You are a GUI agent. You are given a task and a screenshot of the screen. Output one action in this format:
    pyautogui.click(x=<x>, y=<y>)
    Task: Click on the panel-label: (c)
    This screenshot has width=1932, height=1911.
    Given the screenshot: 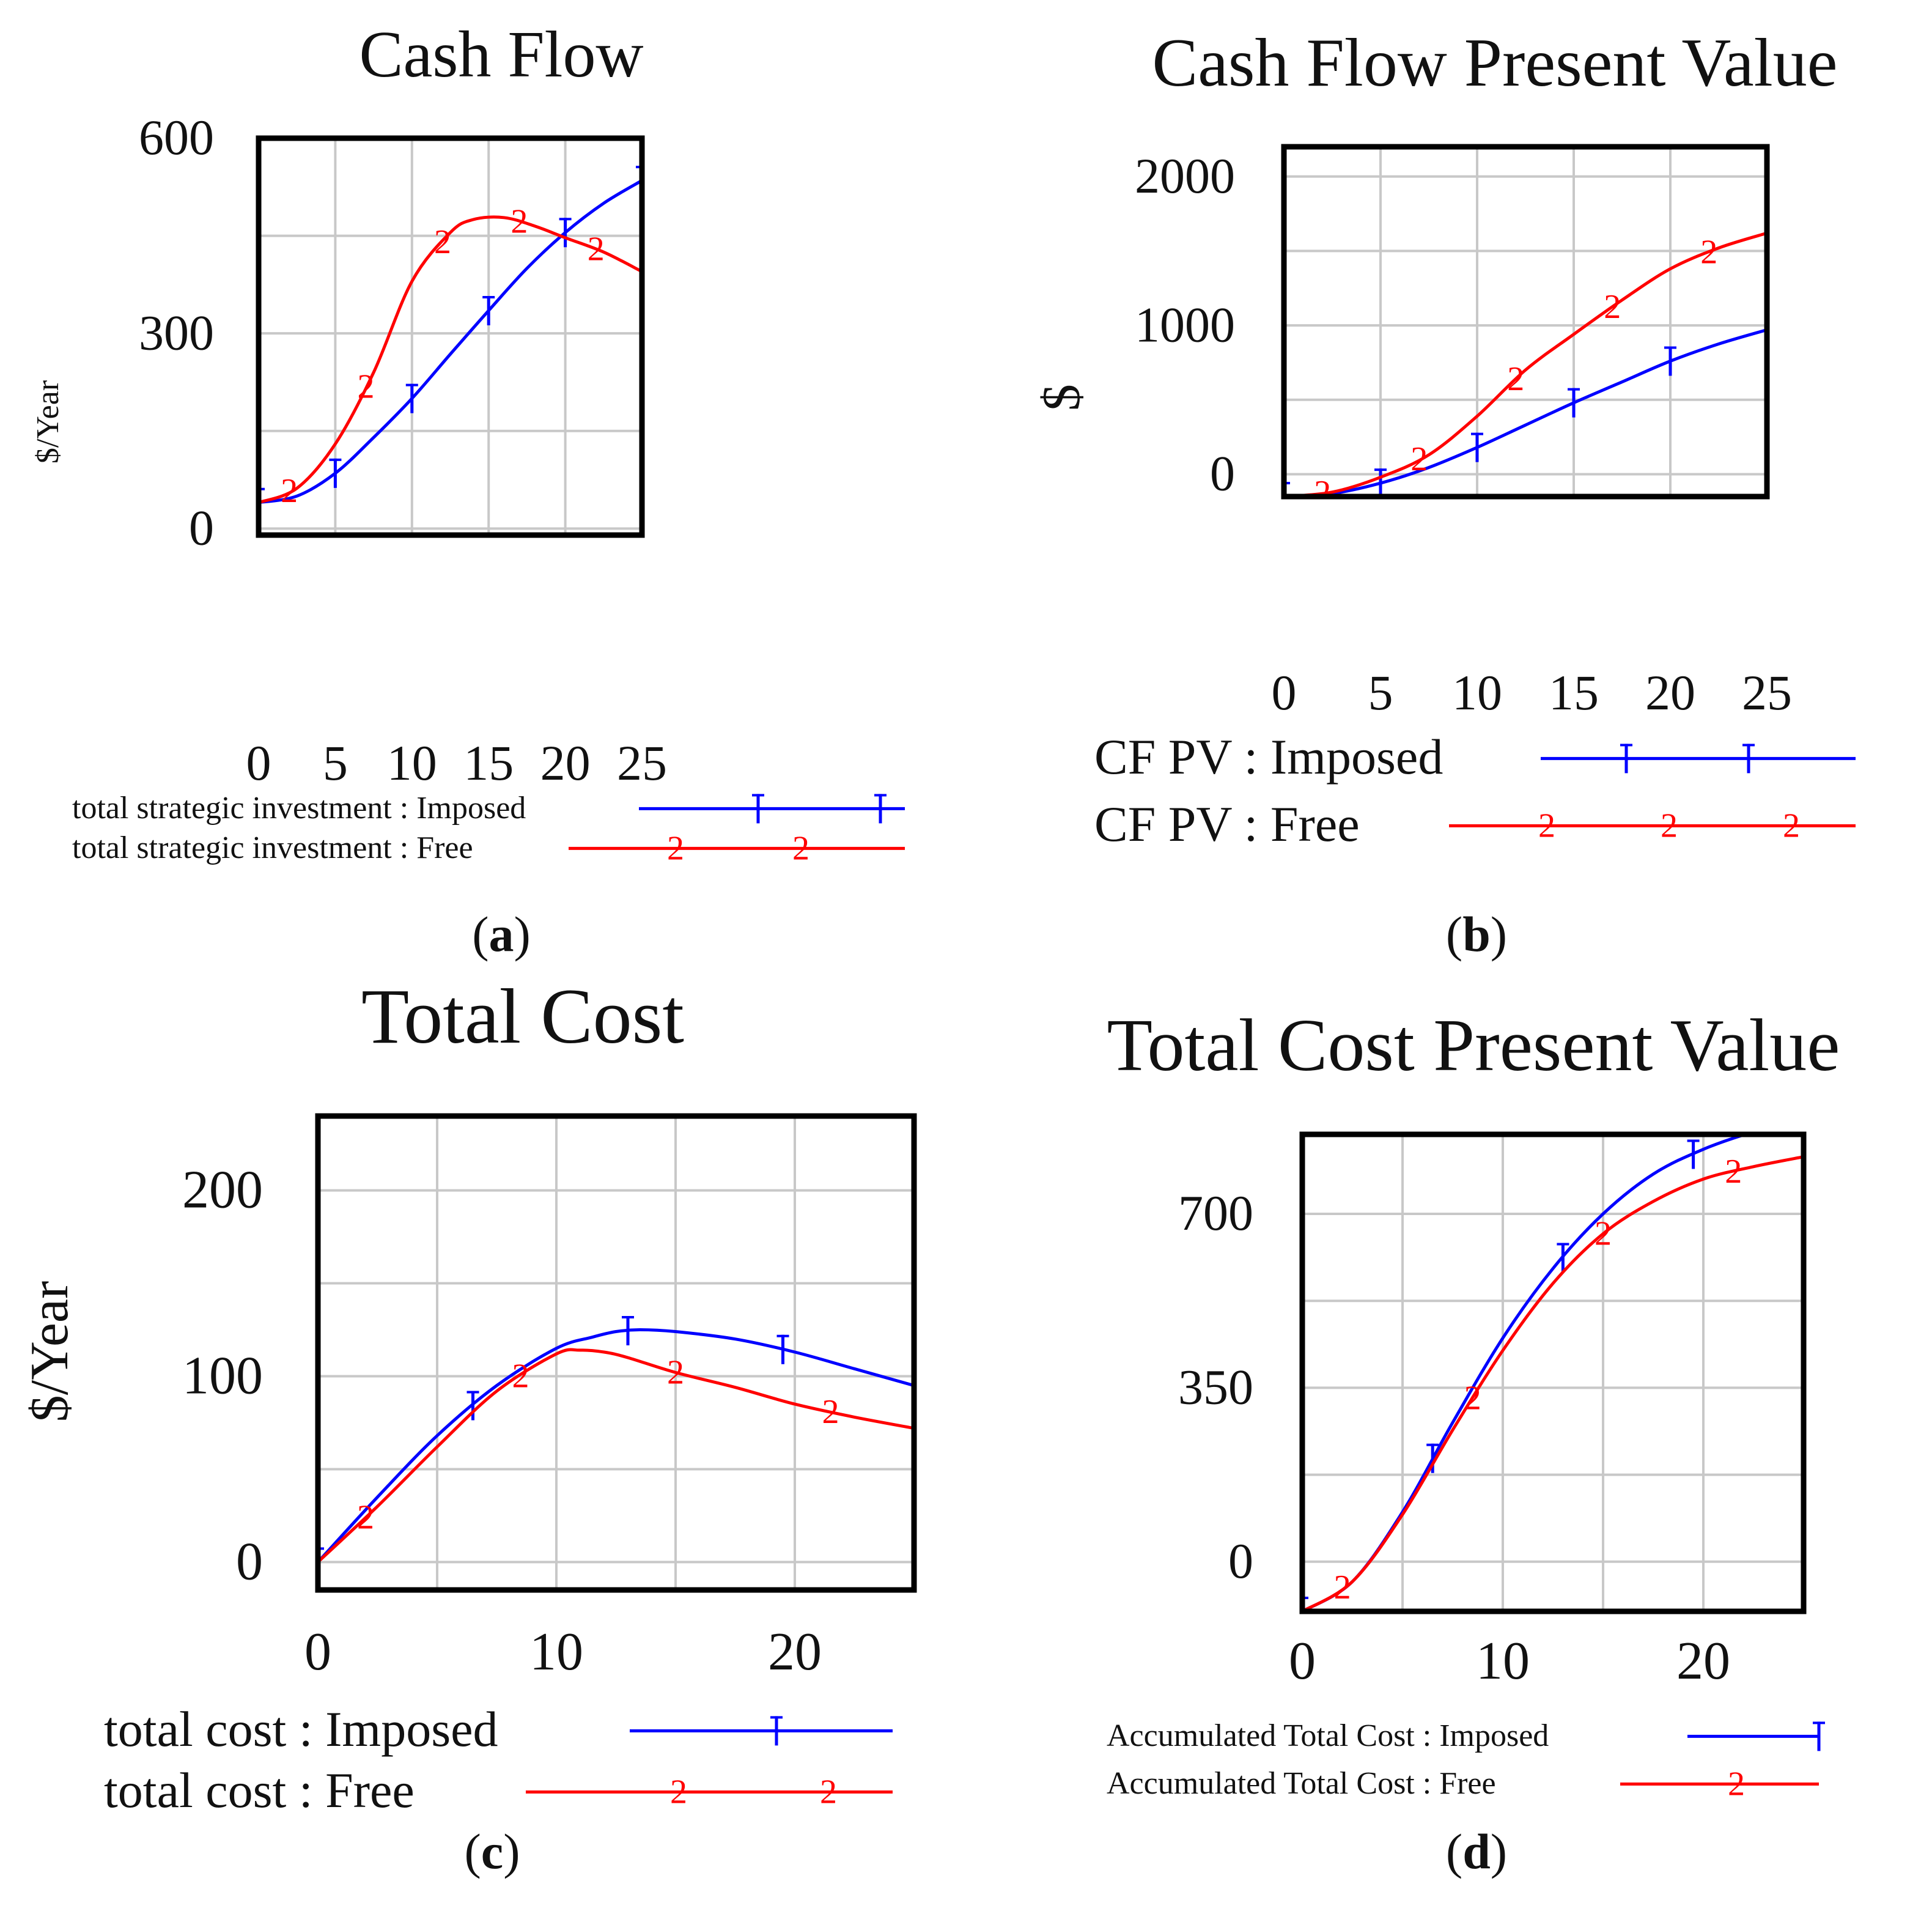 What is the action you would take?
    pyautogui.click(x=492, y=1851)
    